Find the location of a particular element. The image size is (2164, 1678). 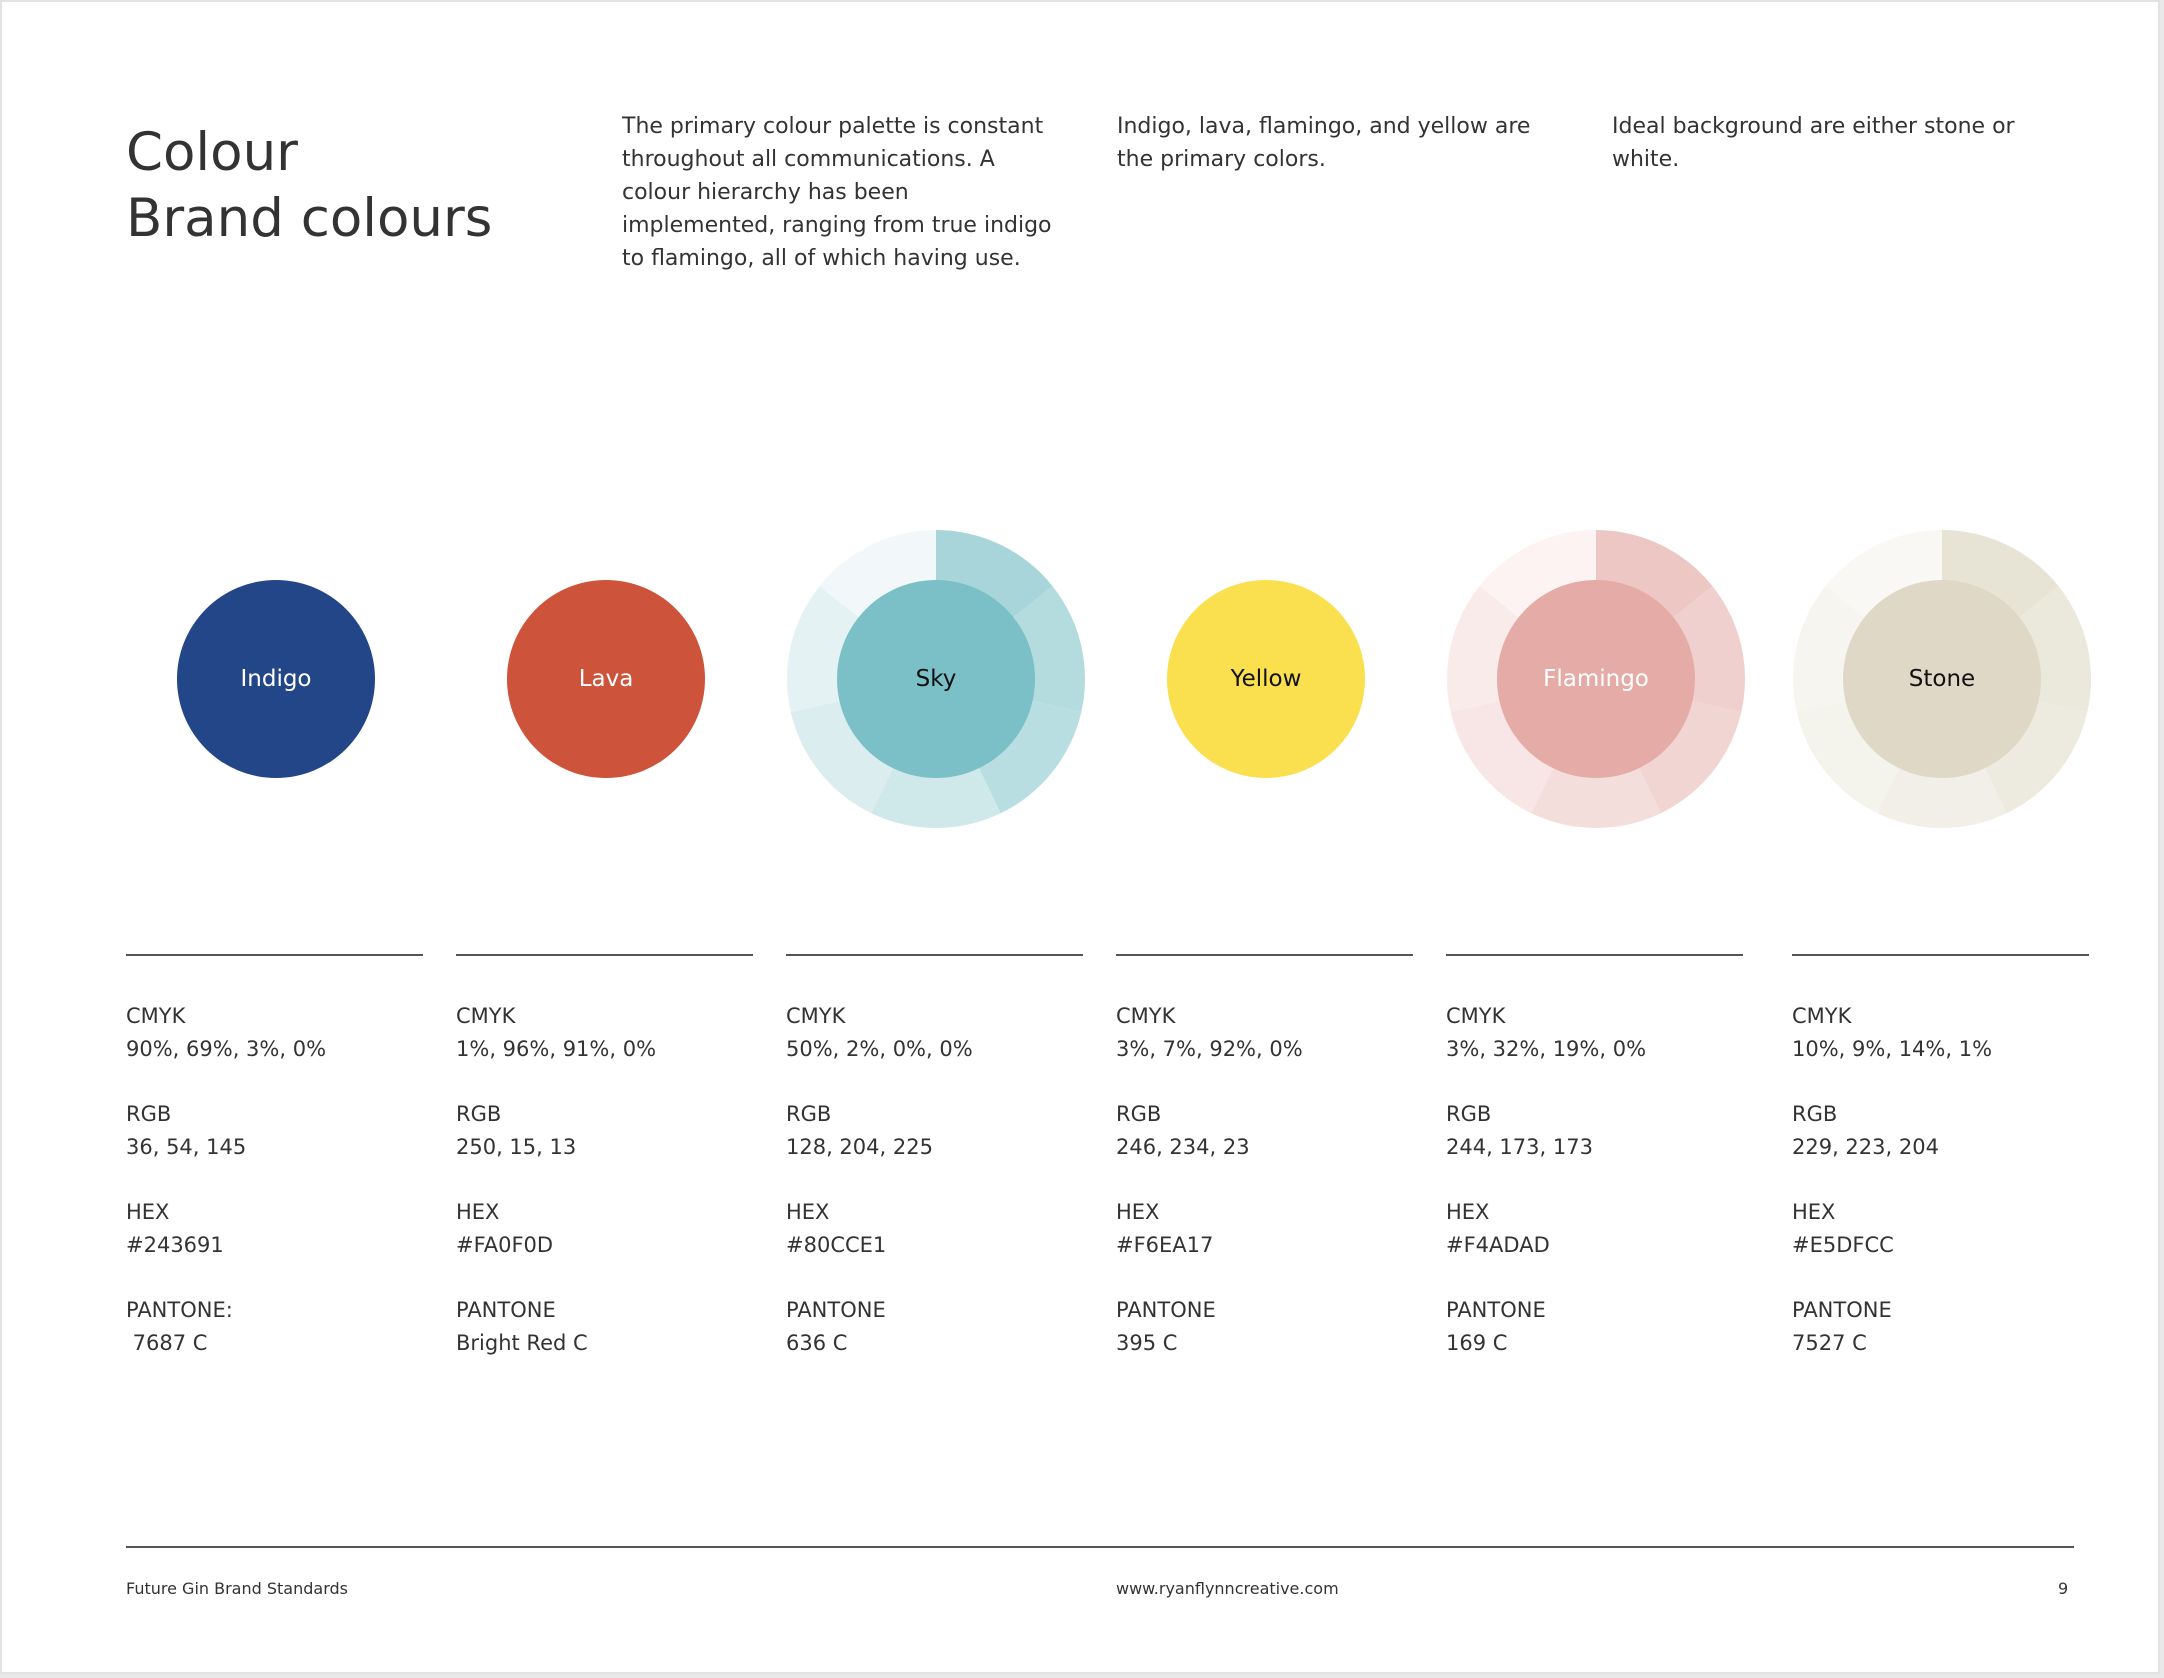

hex-value: #E5DFCC is located at coordinates (1843, 1245).